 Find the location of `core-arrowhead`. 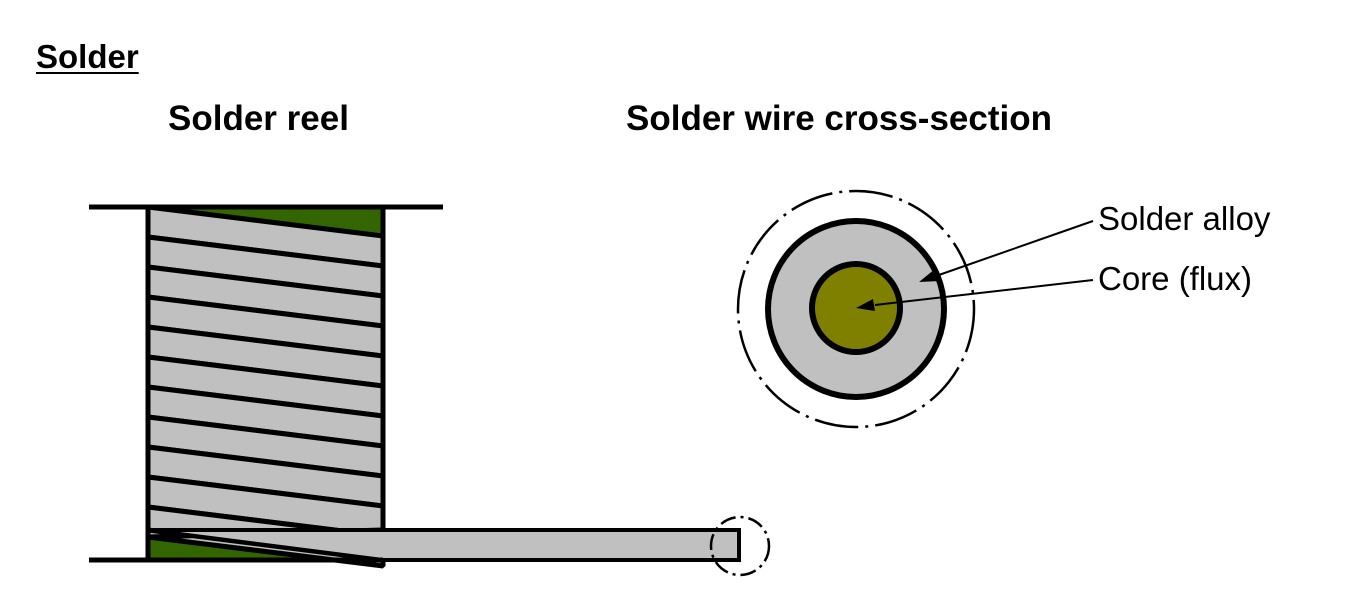

core-arrowhead is located at coordinates (865, 305).